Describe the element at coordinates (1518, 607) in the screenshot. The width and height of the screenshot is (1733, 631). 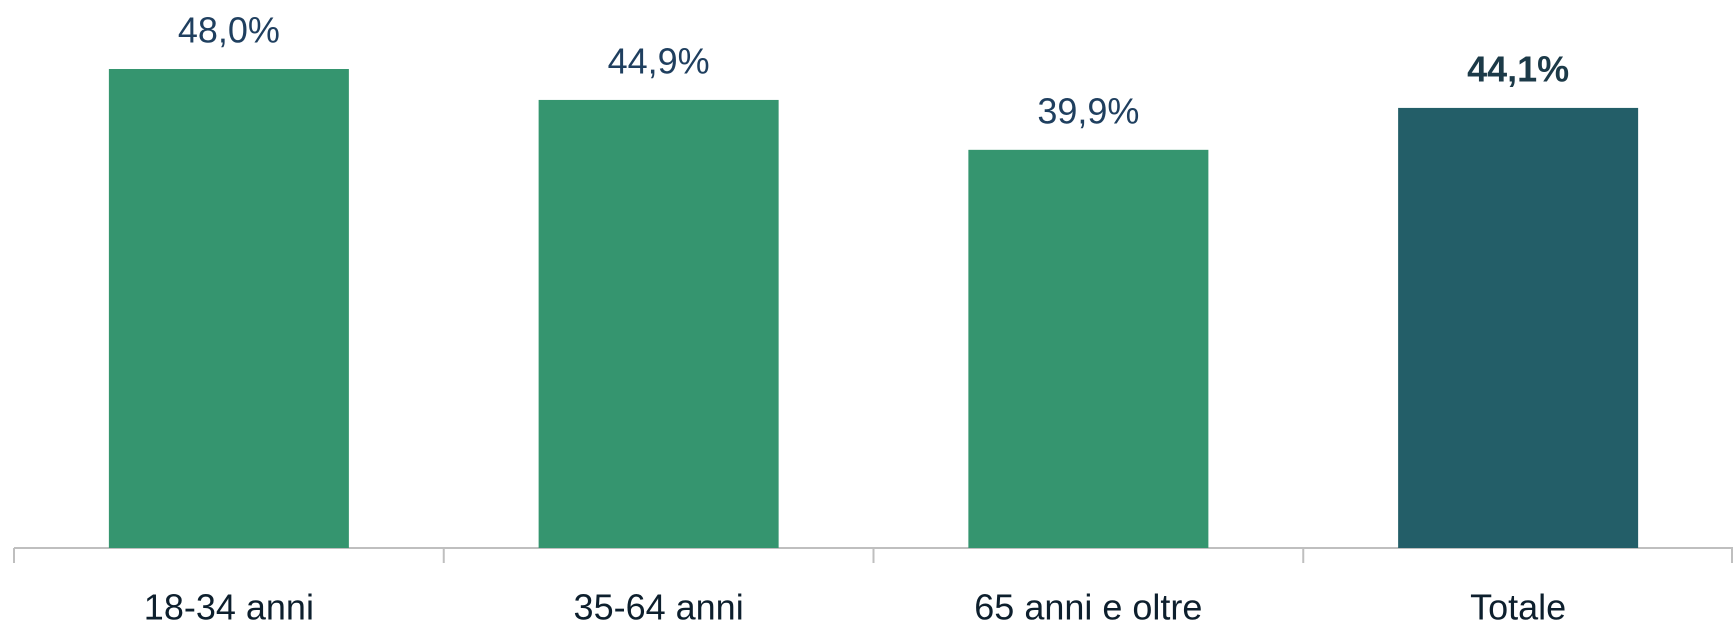
I see `x-tick-label: Totale` at that location.